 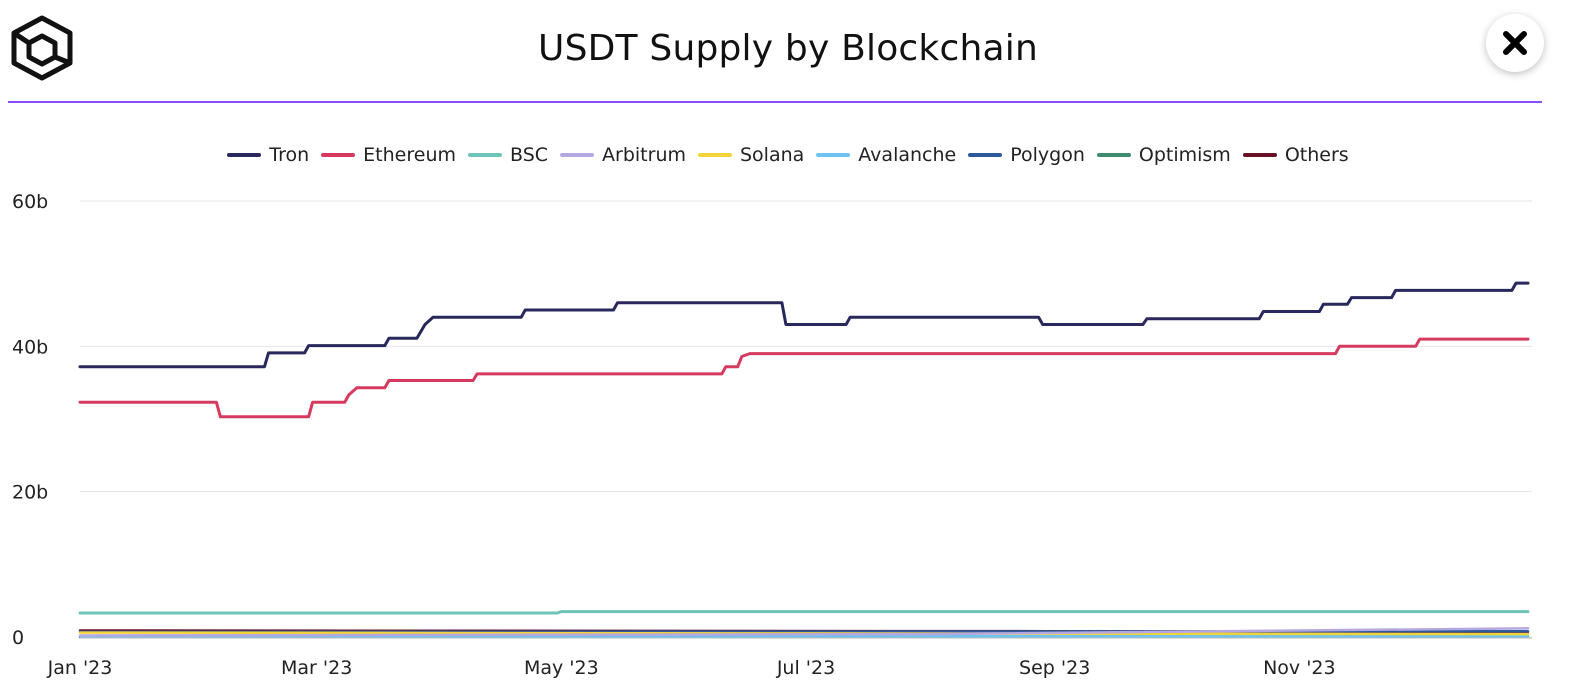 I want to click on legend-item-bsc: BSC, so click(x=508, y=155).